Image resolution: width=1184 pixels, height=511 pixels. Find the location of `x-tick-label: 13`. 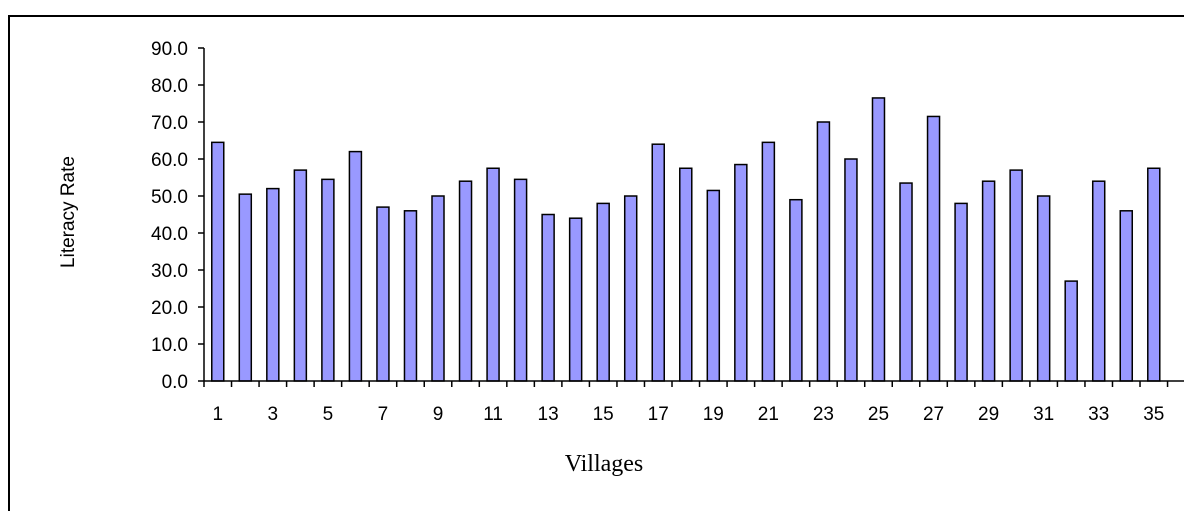

x-tick-label: 13 is located at coordinates (548, 414).